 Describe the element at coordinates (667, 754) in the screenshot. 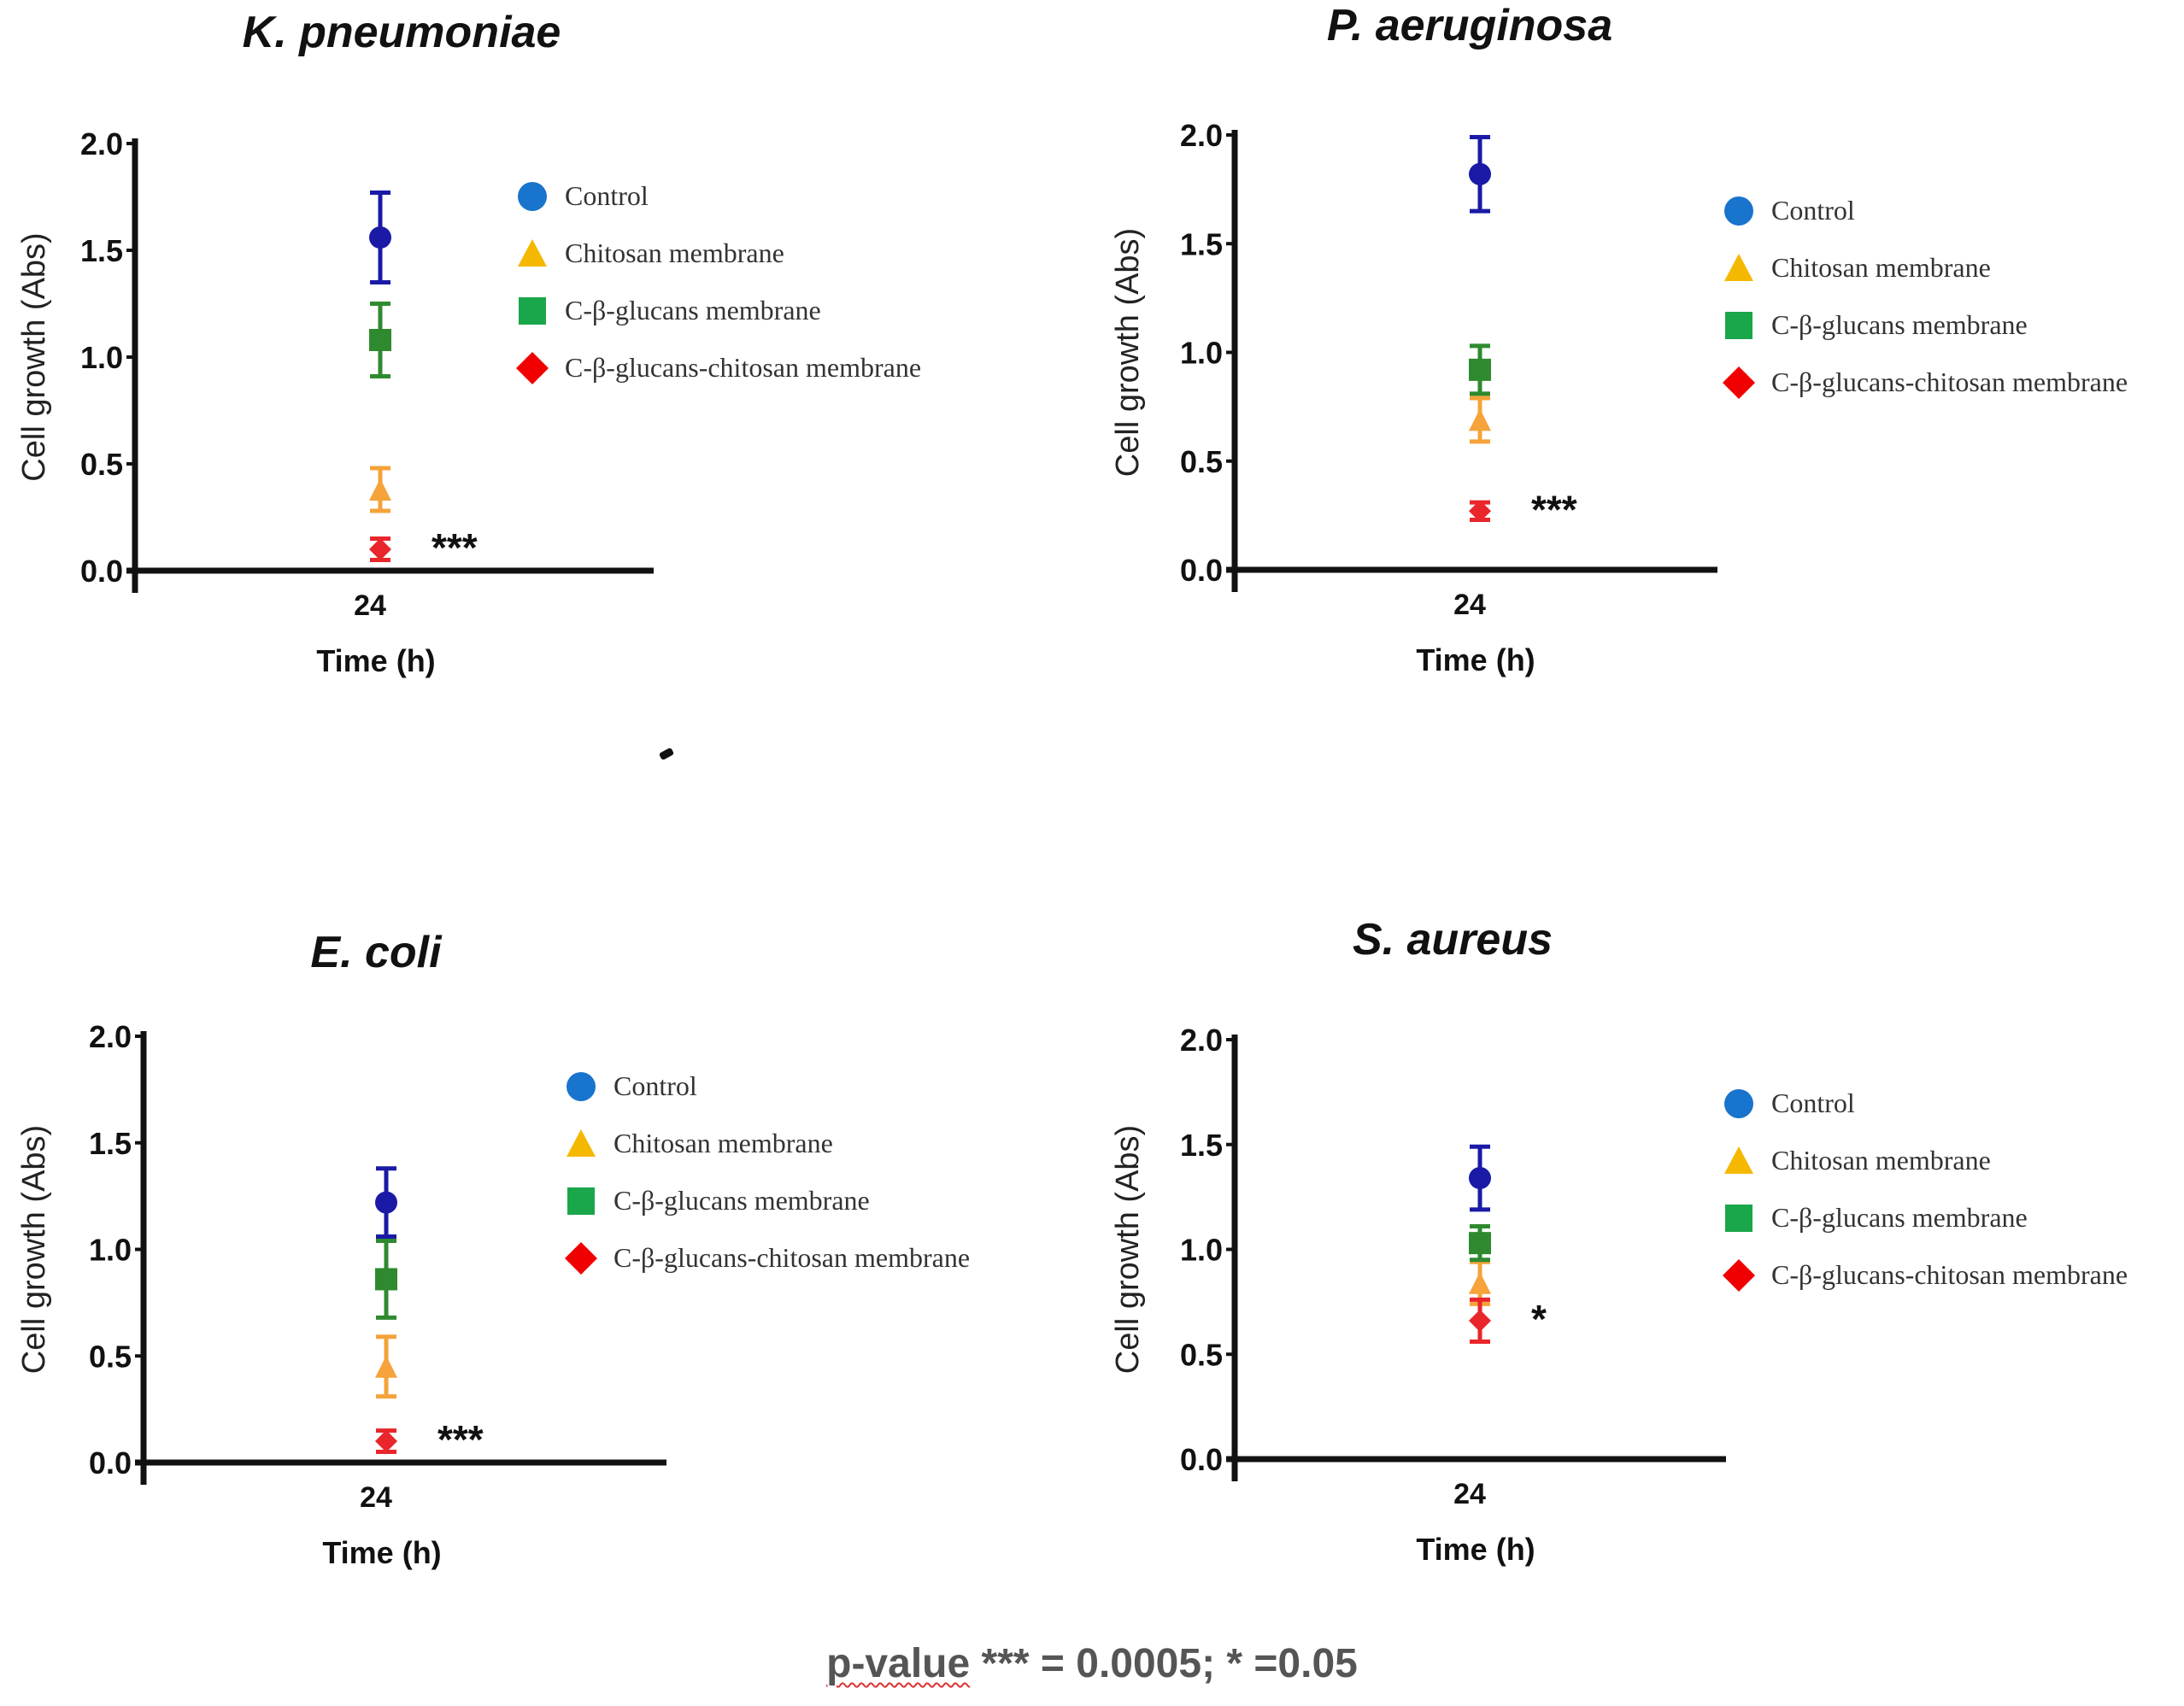

I see `stray-mark` at that location.